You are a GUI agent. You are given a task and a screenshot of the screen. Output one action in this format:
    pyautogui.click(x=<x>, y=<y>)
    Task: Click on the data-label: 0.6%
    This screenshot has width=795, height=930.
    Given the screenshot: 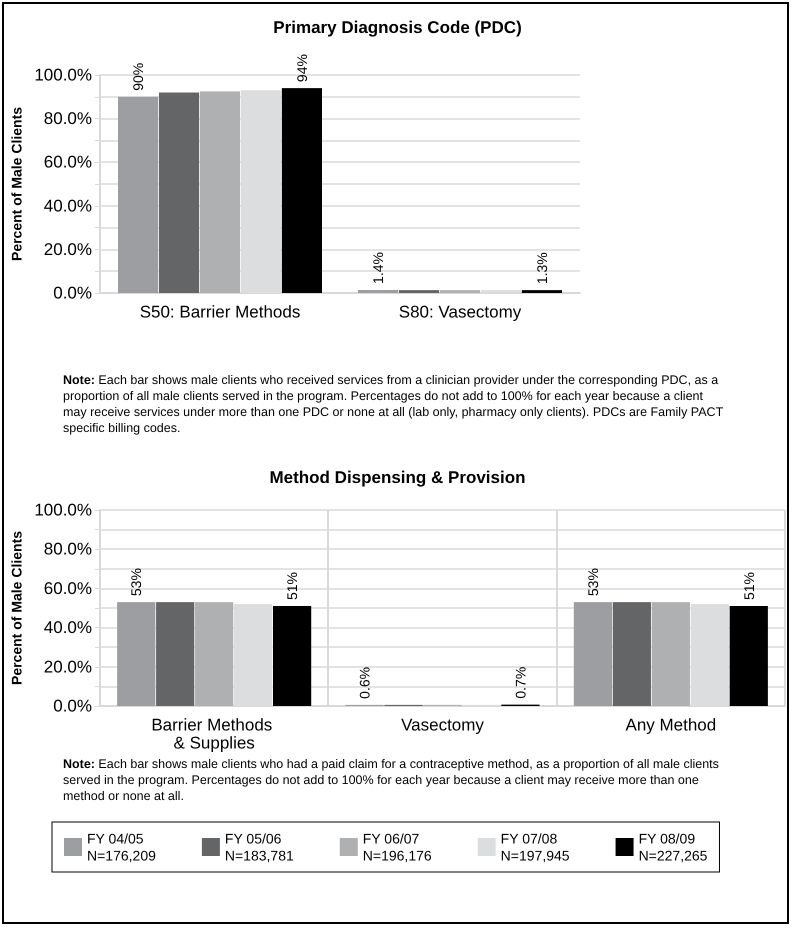 What is the action you would take?
    pyautogui.click(x=364, y=682)
    